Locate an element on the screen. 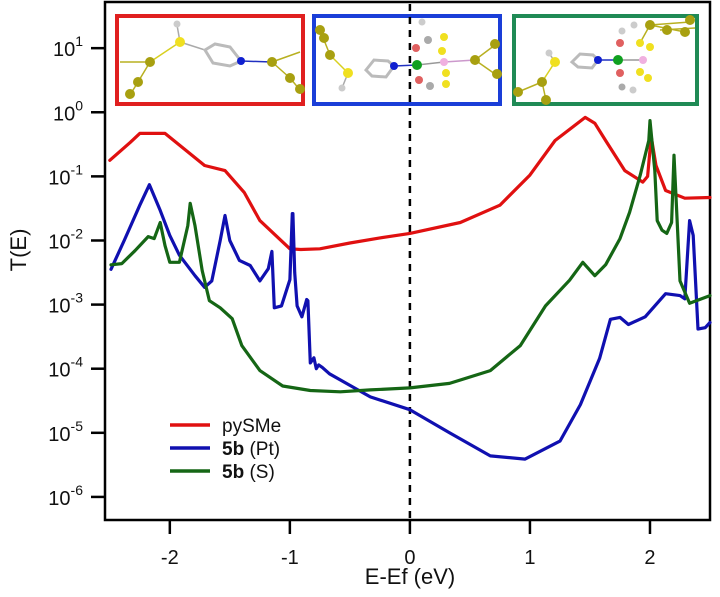 The height and width of the screenshot is (597, 720). y-tick-label: 10¹ is located at coordinates (68, 47).